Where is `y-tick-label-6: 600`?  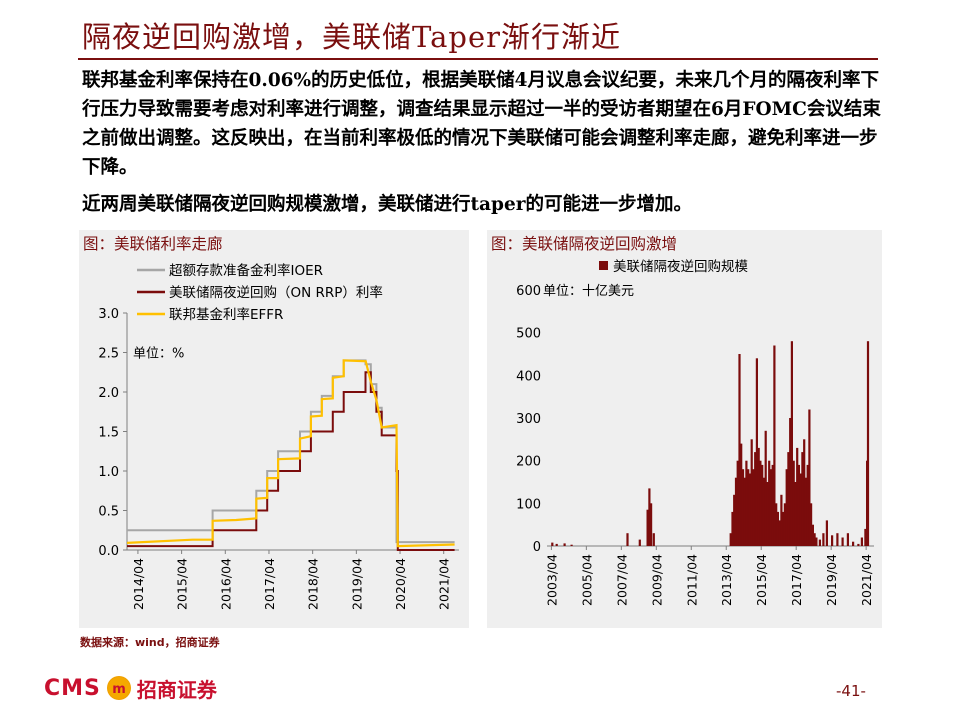 y-tick-label-6: 600 is located at coordinates (528, 291).